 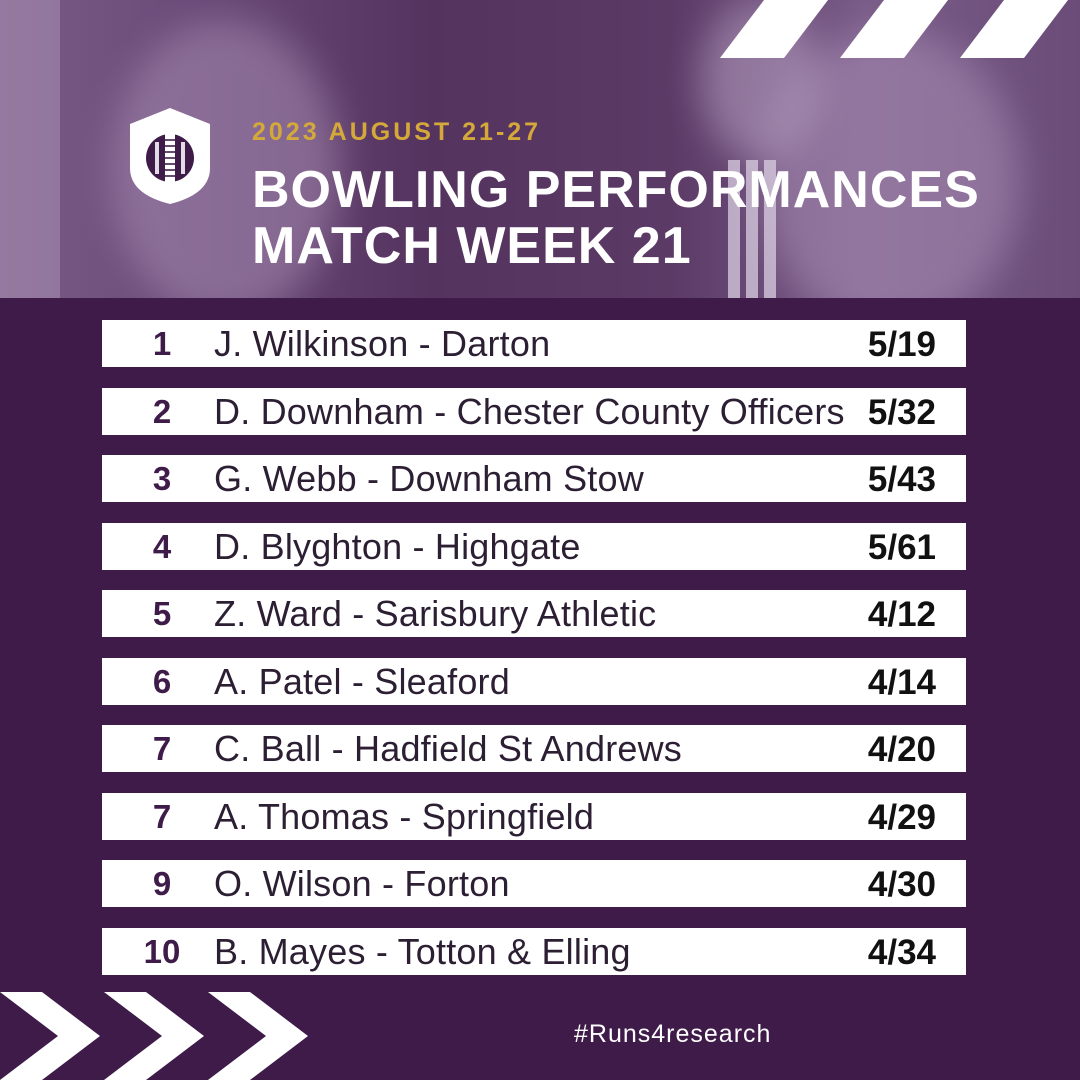 What do you see at coordinates (901, 952) in the screenshot?
I see `bowling-figures: 4/34` at bounding box center [901, 952].